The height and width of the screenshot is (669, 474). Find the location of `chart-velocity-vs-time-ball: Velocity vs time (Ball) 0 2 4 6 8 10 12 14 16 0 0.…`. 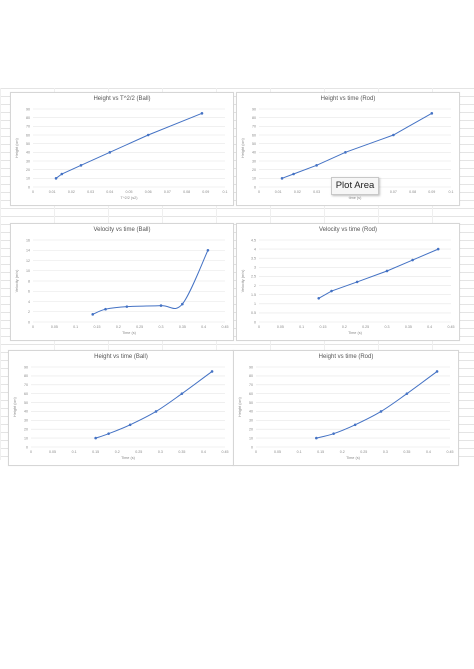

chart-velocity-vs-time-ball: Velocity vs time (Ball) 0 2 4 6 8 10 12 14 16 0 0.… is located at coordinates (122, 282).